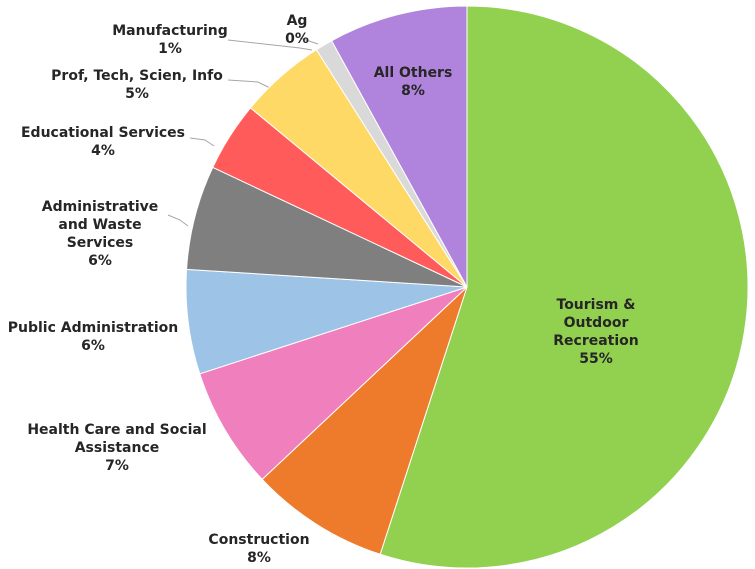 Image resolution: width=755 pixels, height=569 pixels. Describe the element at coordinates (93, 337) in the screenshot. I see `data-label: Public Administration 6%` at that location.